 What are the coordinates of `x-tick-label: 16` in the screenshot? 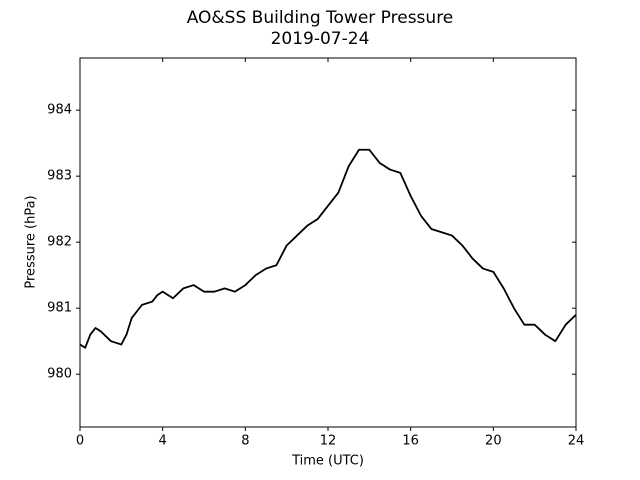 It's located at (410, 441).